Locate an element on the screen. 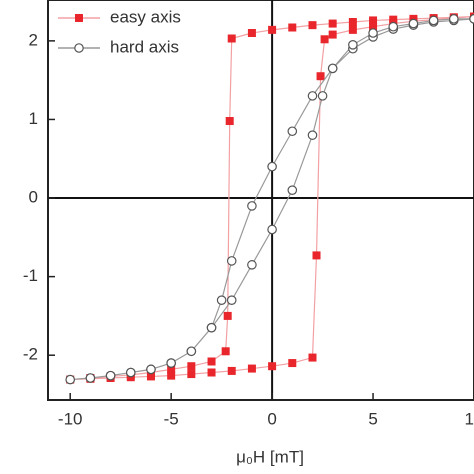 This screenshot has height=474, width=474. y-tick-label: 1 is located at coordinates (33, 118).